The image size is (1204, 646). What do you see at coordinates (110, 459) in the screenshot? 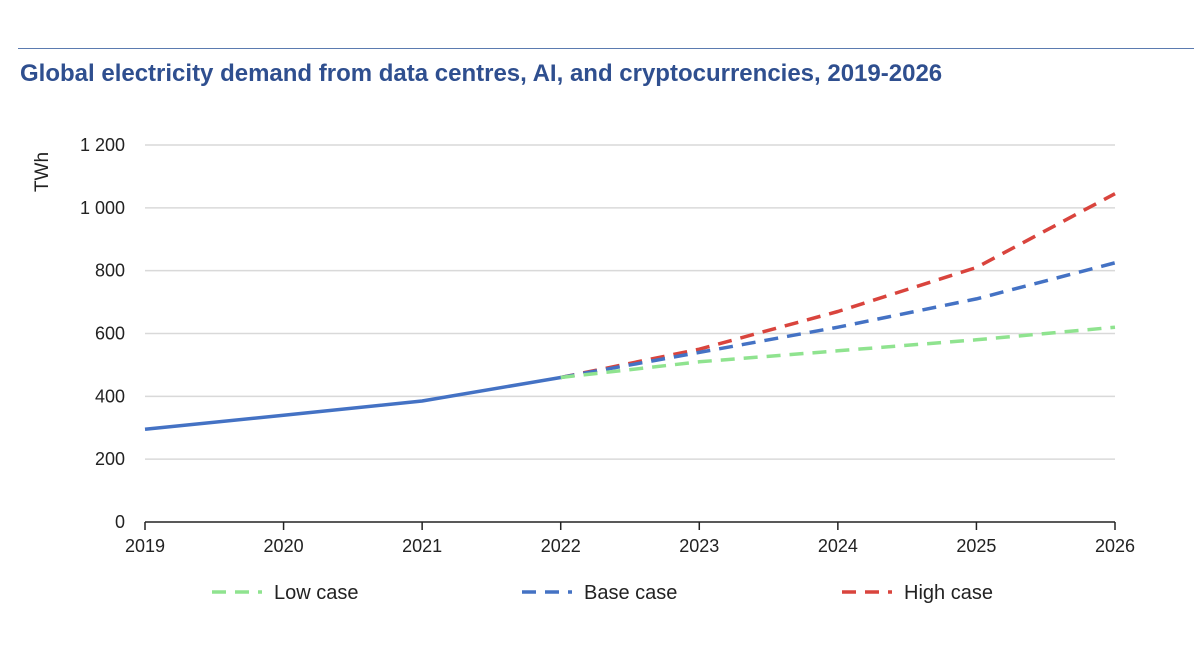
I see `y-tick-label: 200` at bounding box center [110, 459].